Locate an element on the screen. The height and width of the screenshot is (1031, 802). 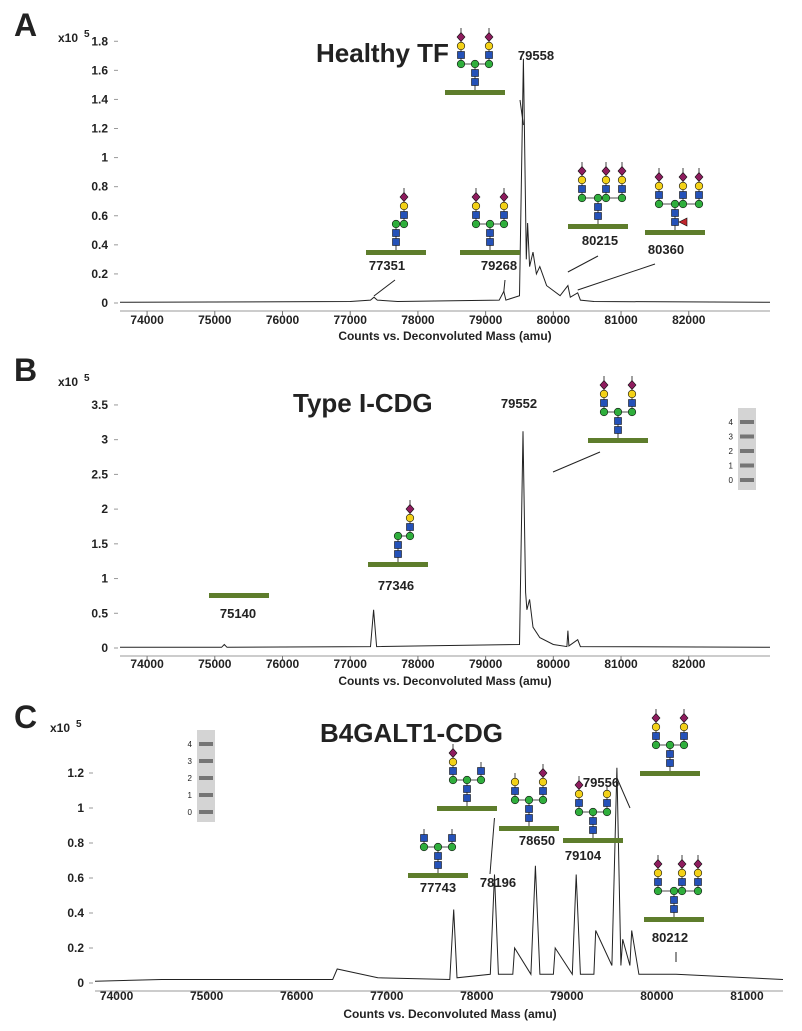
peak-label: 77346 is located at coordinates (396, 585).